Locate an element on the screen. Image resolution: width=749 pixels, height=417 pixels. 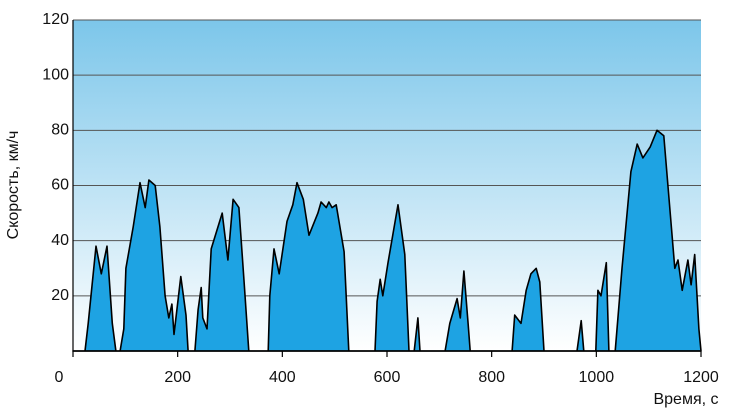
x-tick-label: 1200 is located at coordinates (701, 377).